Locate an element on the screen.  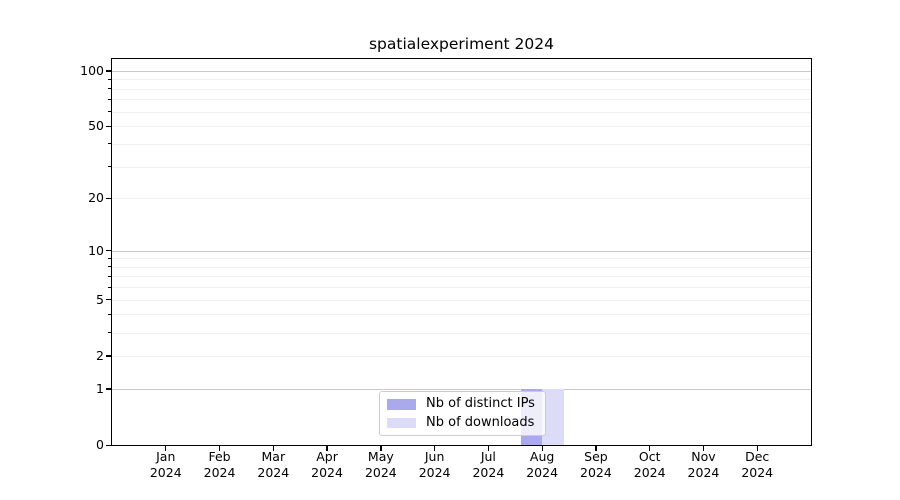
y-tick-label: 10 is located at coordinates (96, 250).